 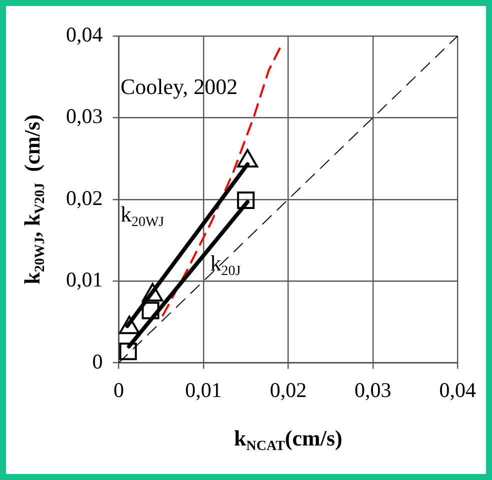 What do you see at coordinates (84, 116) in the screenshot?
I see `y-tick-label: 0,03` at bounding box center [84, 116].